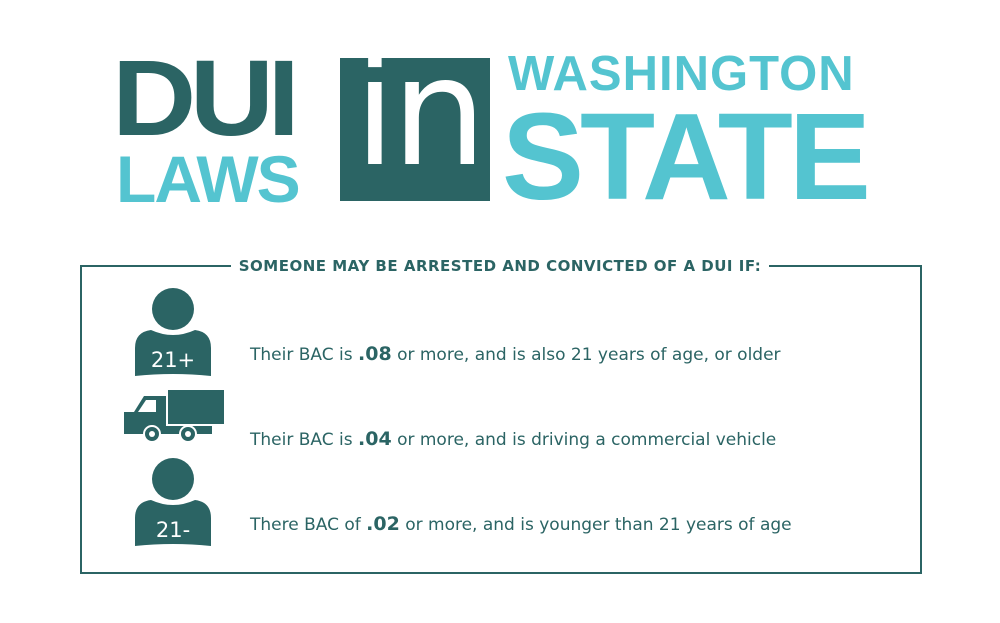 This screenshot has height=623, width=1000. I want to click on bac-value: .02, so click(383, 524).